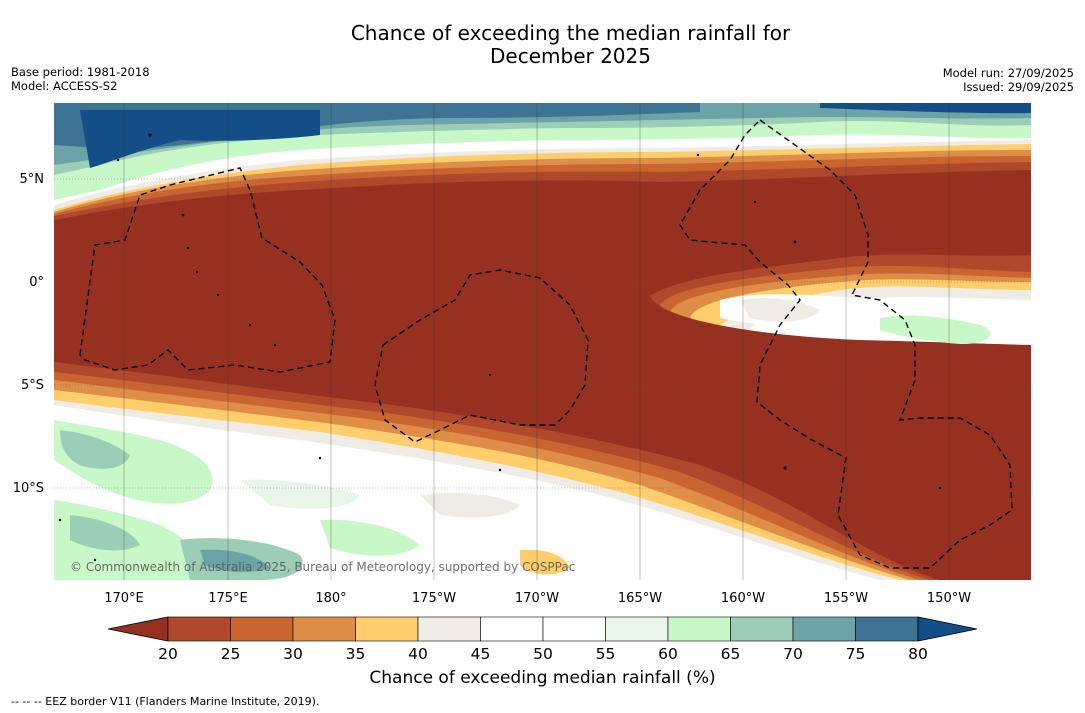 The height and width of the screenshot is (713, 1085). Describe the element at coordinates (434, 598) in the screenshot. I see `lon-label: 175°W` at that location.